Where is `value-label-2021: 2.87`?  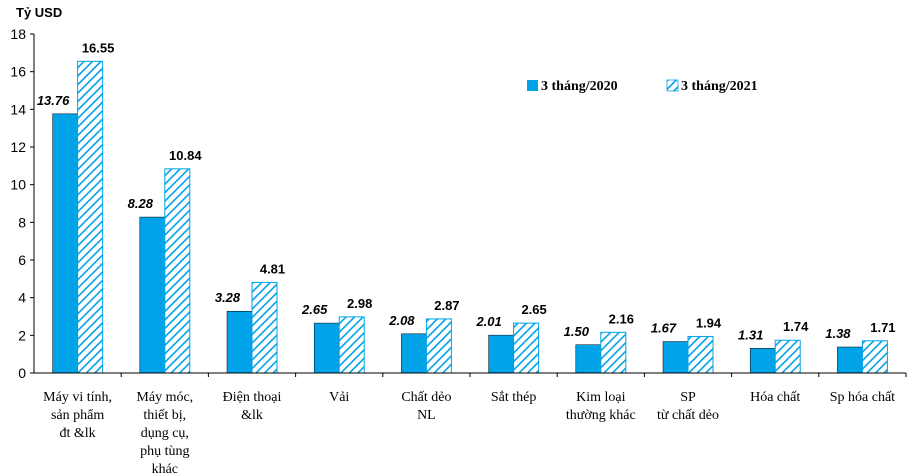 value-label-2021: 2.87 is located at coordinates (446, 305).